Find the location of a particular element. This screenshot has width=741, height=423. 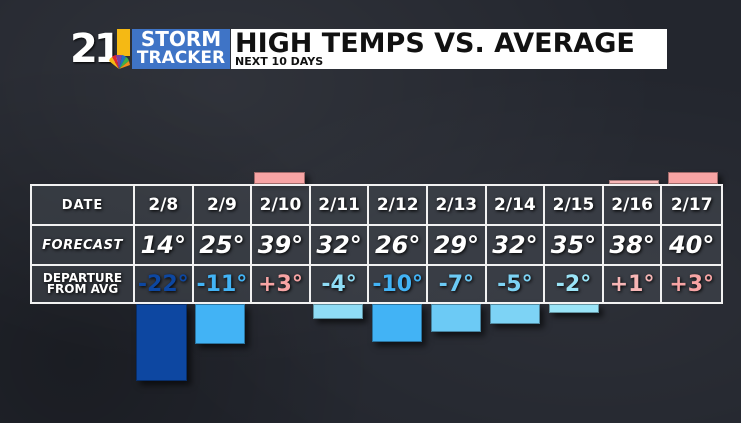

departure-cell: +1° is located at coordinates (633, 284).